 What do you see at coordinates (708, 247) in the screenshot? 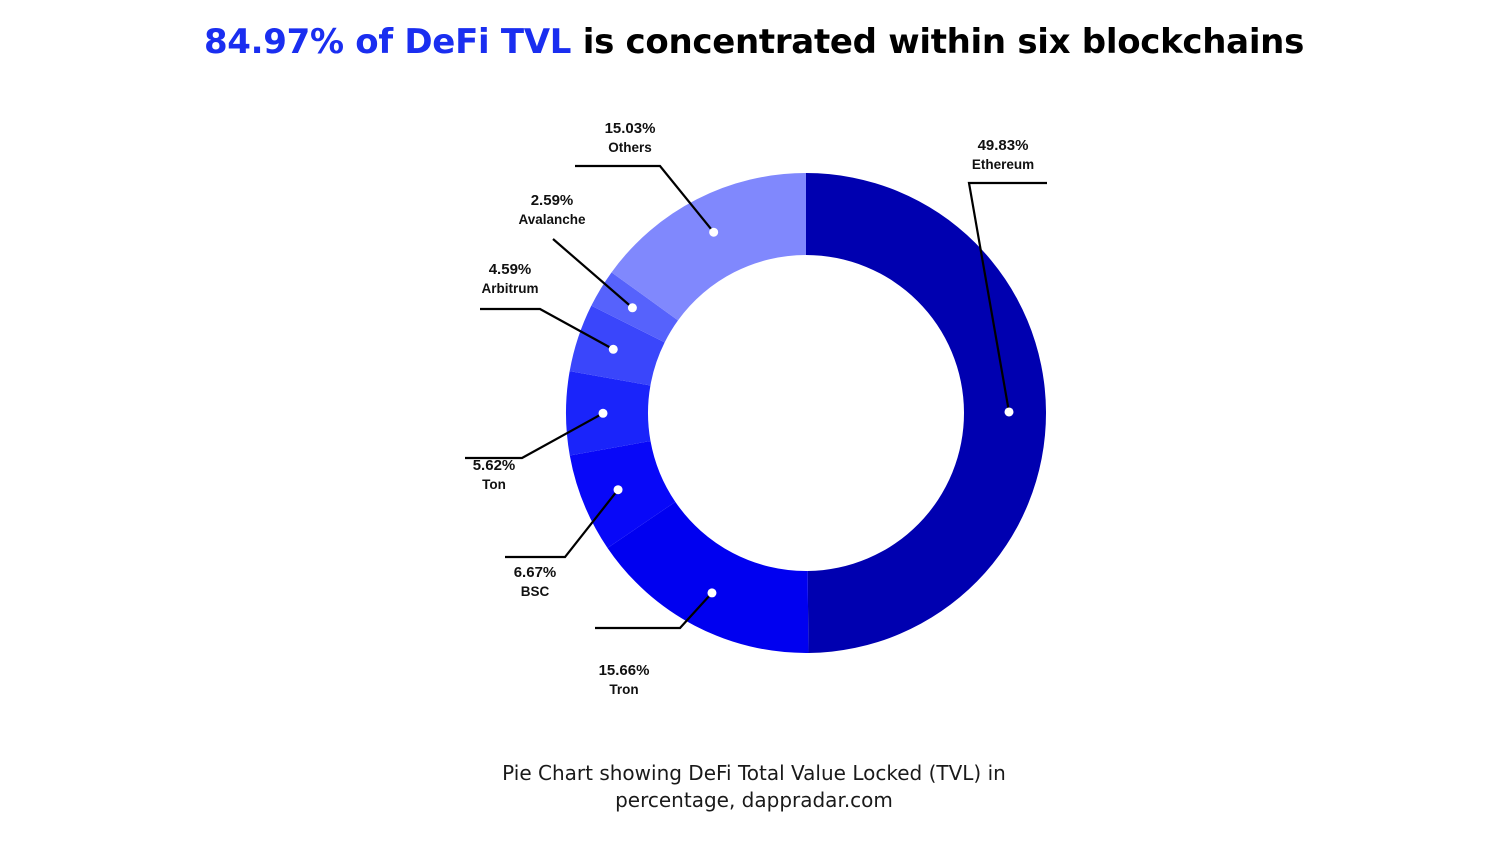
I see `slice-others` at bounding box center [708, 247].